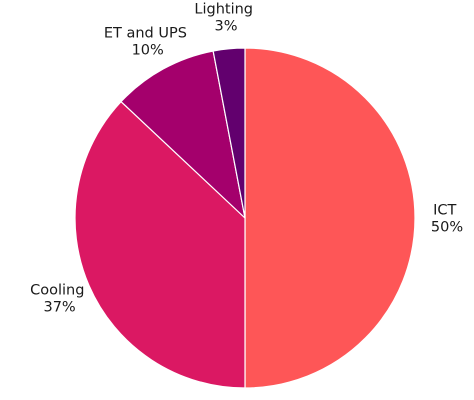  I want to click on slice-label-et-and-ups-value: 10%, so click(148, 51).